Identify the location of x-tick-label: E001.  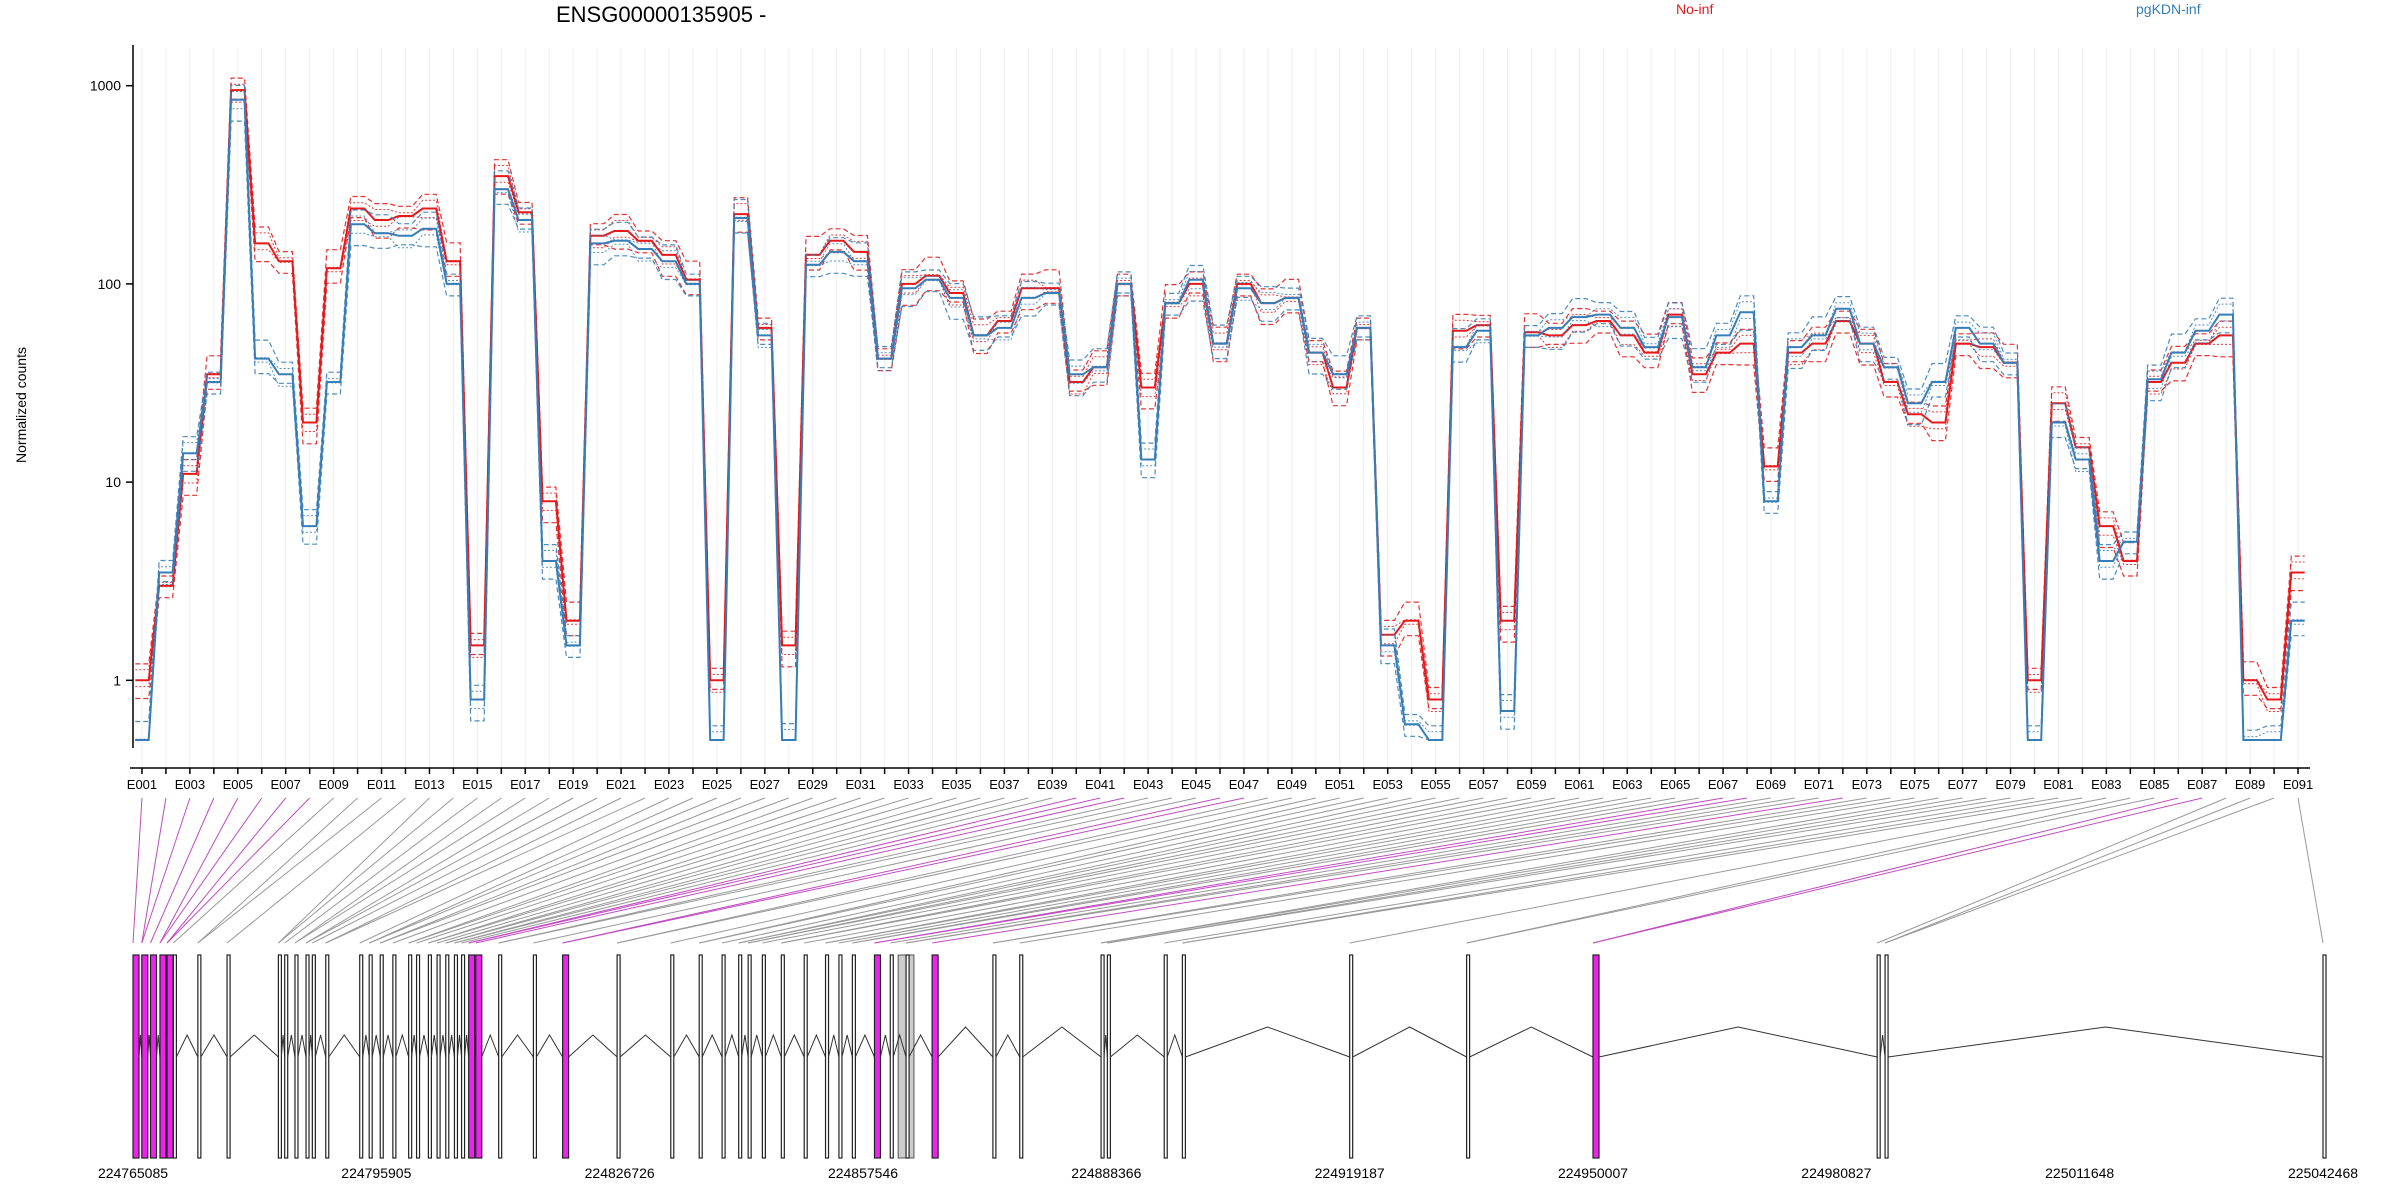
(142, 784).